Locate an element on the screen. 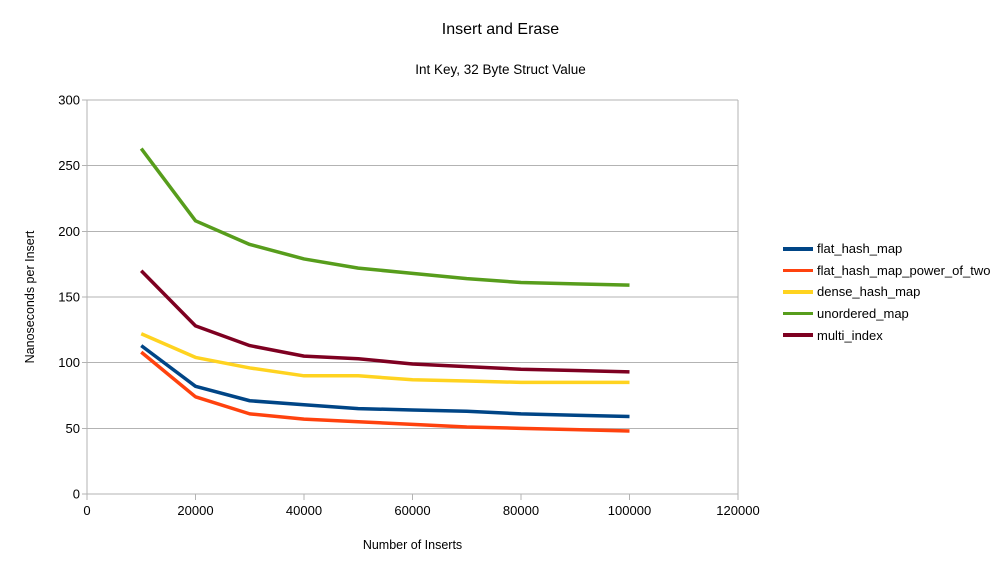  series-line-flat_hash_map_power_of_two is located at coordinates (385, 391).